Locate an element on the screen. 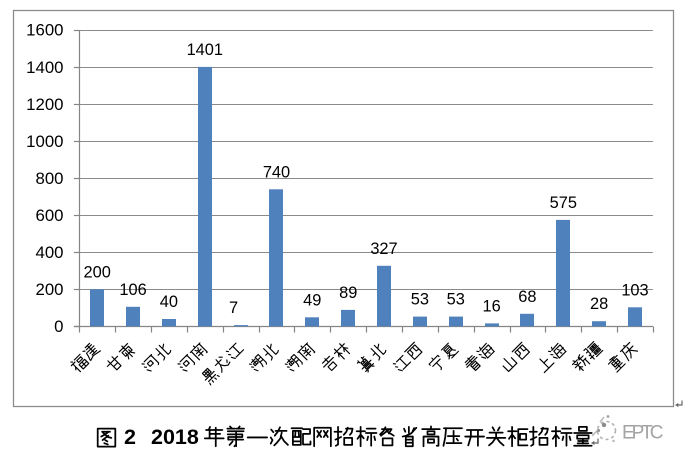 This screenshot has width=684, height=459. svg-text: 16 is located at coordinates (491, 306).